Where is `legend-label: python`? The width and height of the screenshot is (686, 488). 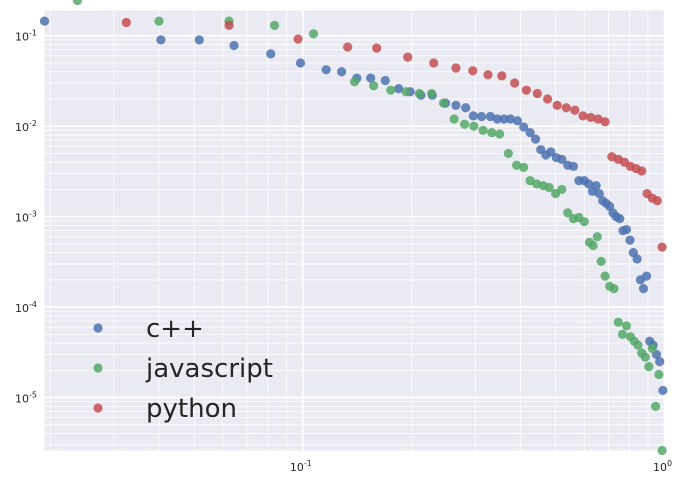 legend-label: python is located at coordinates (191, 409).